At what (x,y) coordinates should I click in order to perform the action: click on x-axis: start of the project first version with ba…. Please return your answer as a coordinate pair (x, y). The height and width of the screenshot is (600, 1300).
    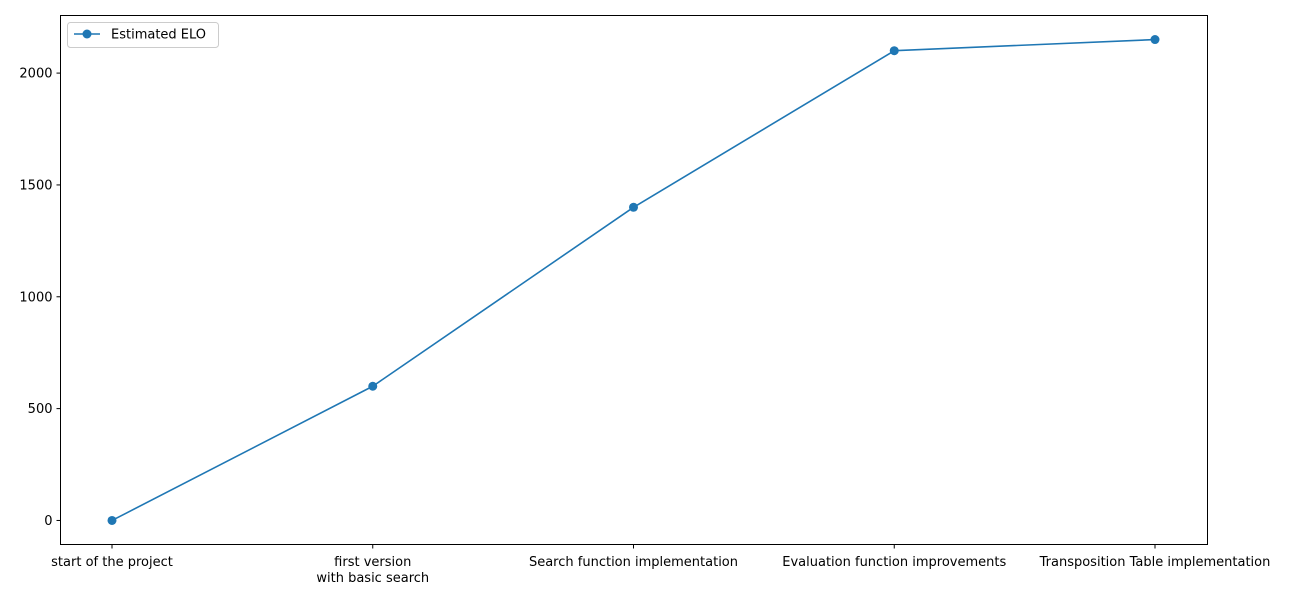
    Looking at the image, I should click on (661, 565).